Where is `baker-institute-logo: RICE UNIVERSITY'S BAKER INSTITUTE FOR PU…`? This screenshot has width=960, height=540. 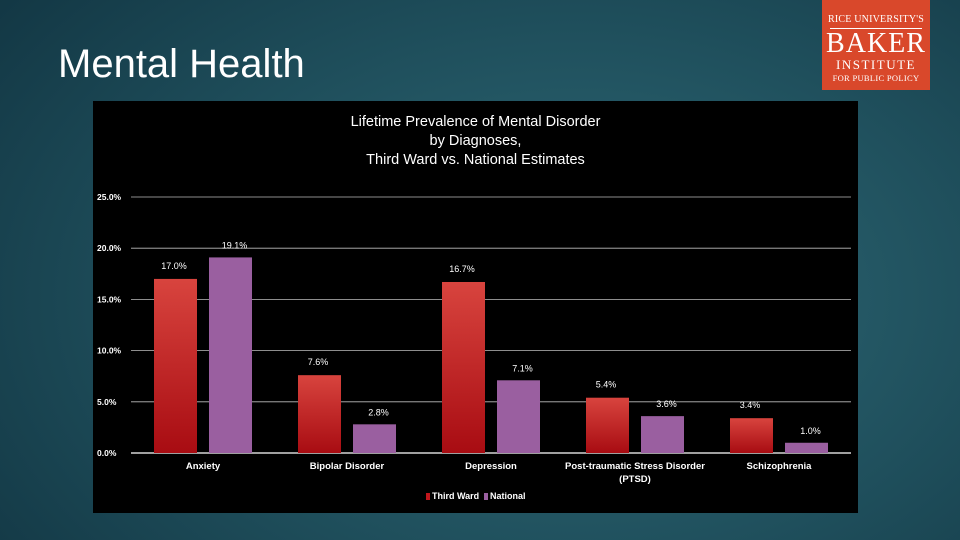
baker-institute-logo: RICE UNIVERSITY'S BAKER INSTITUTE FOR PU… is located at coordinates (876, 45).